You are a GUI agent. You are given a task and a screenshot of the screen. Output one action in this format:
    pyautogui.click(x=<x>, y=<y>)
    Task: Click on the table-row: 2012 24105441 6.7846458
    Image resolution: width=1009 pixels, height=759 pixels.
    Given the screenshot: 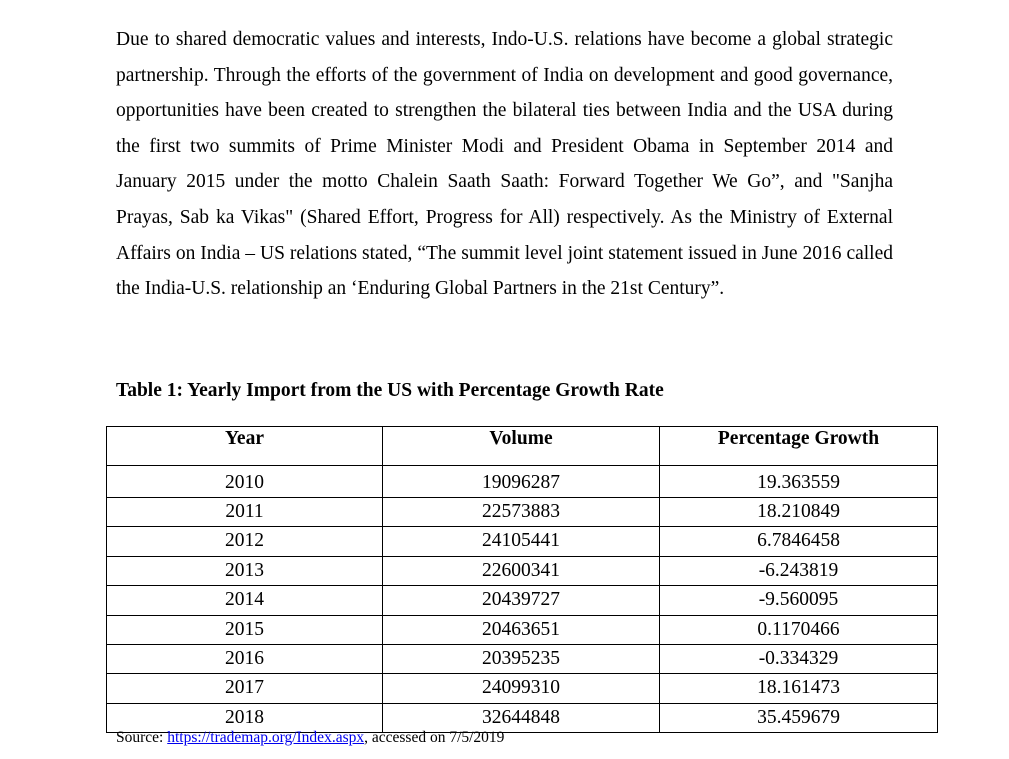 What is the action you would take?
    pyautogui.click(x=522, y=541)
    